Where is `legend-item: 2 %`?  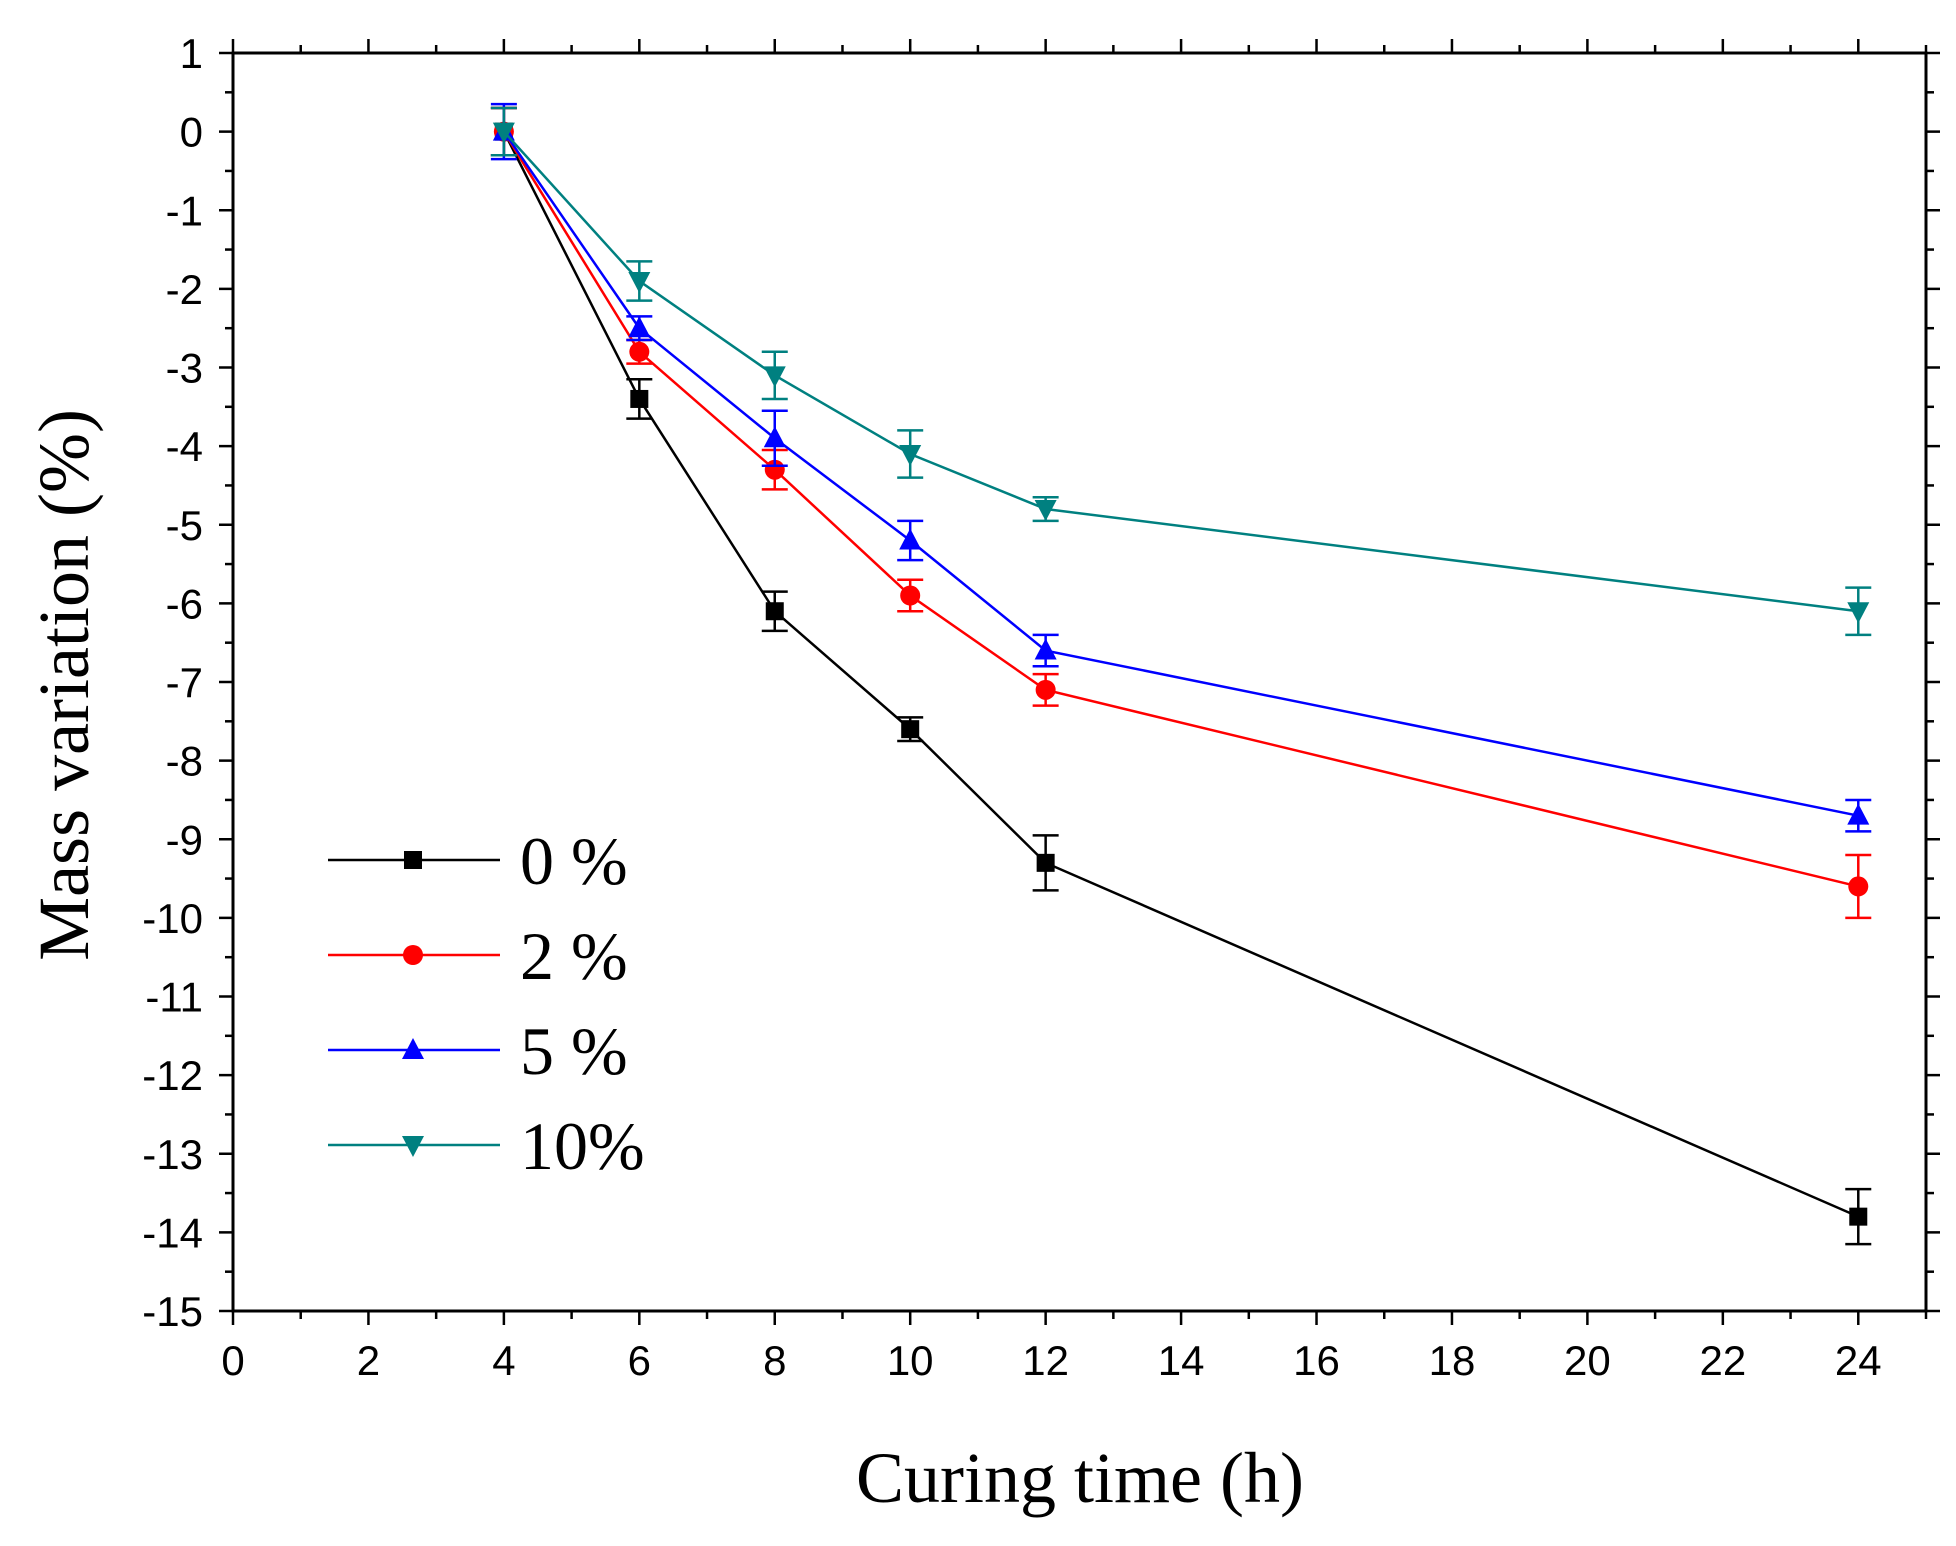 legend-item: 2 % is located at coordinates (478, 956).